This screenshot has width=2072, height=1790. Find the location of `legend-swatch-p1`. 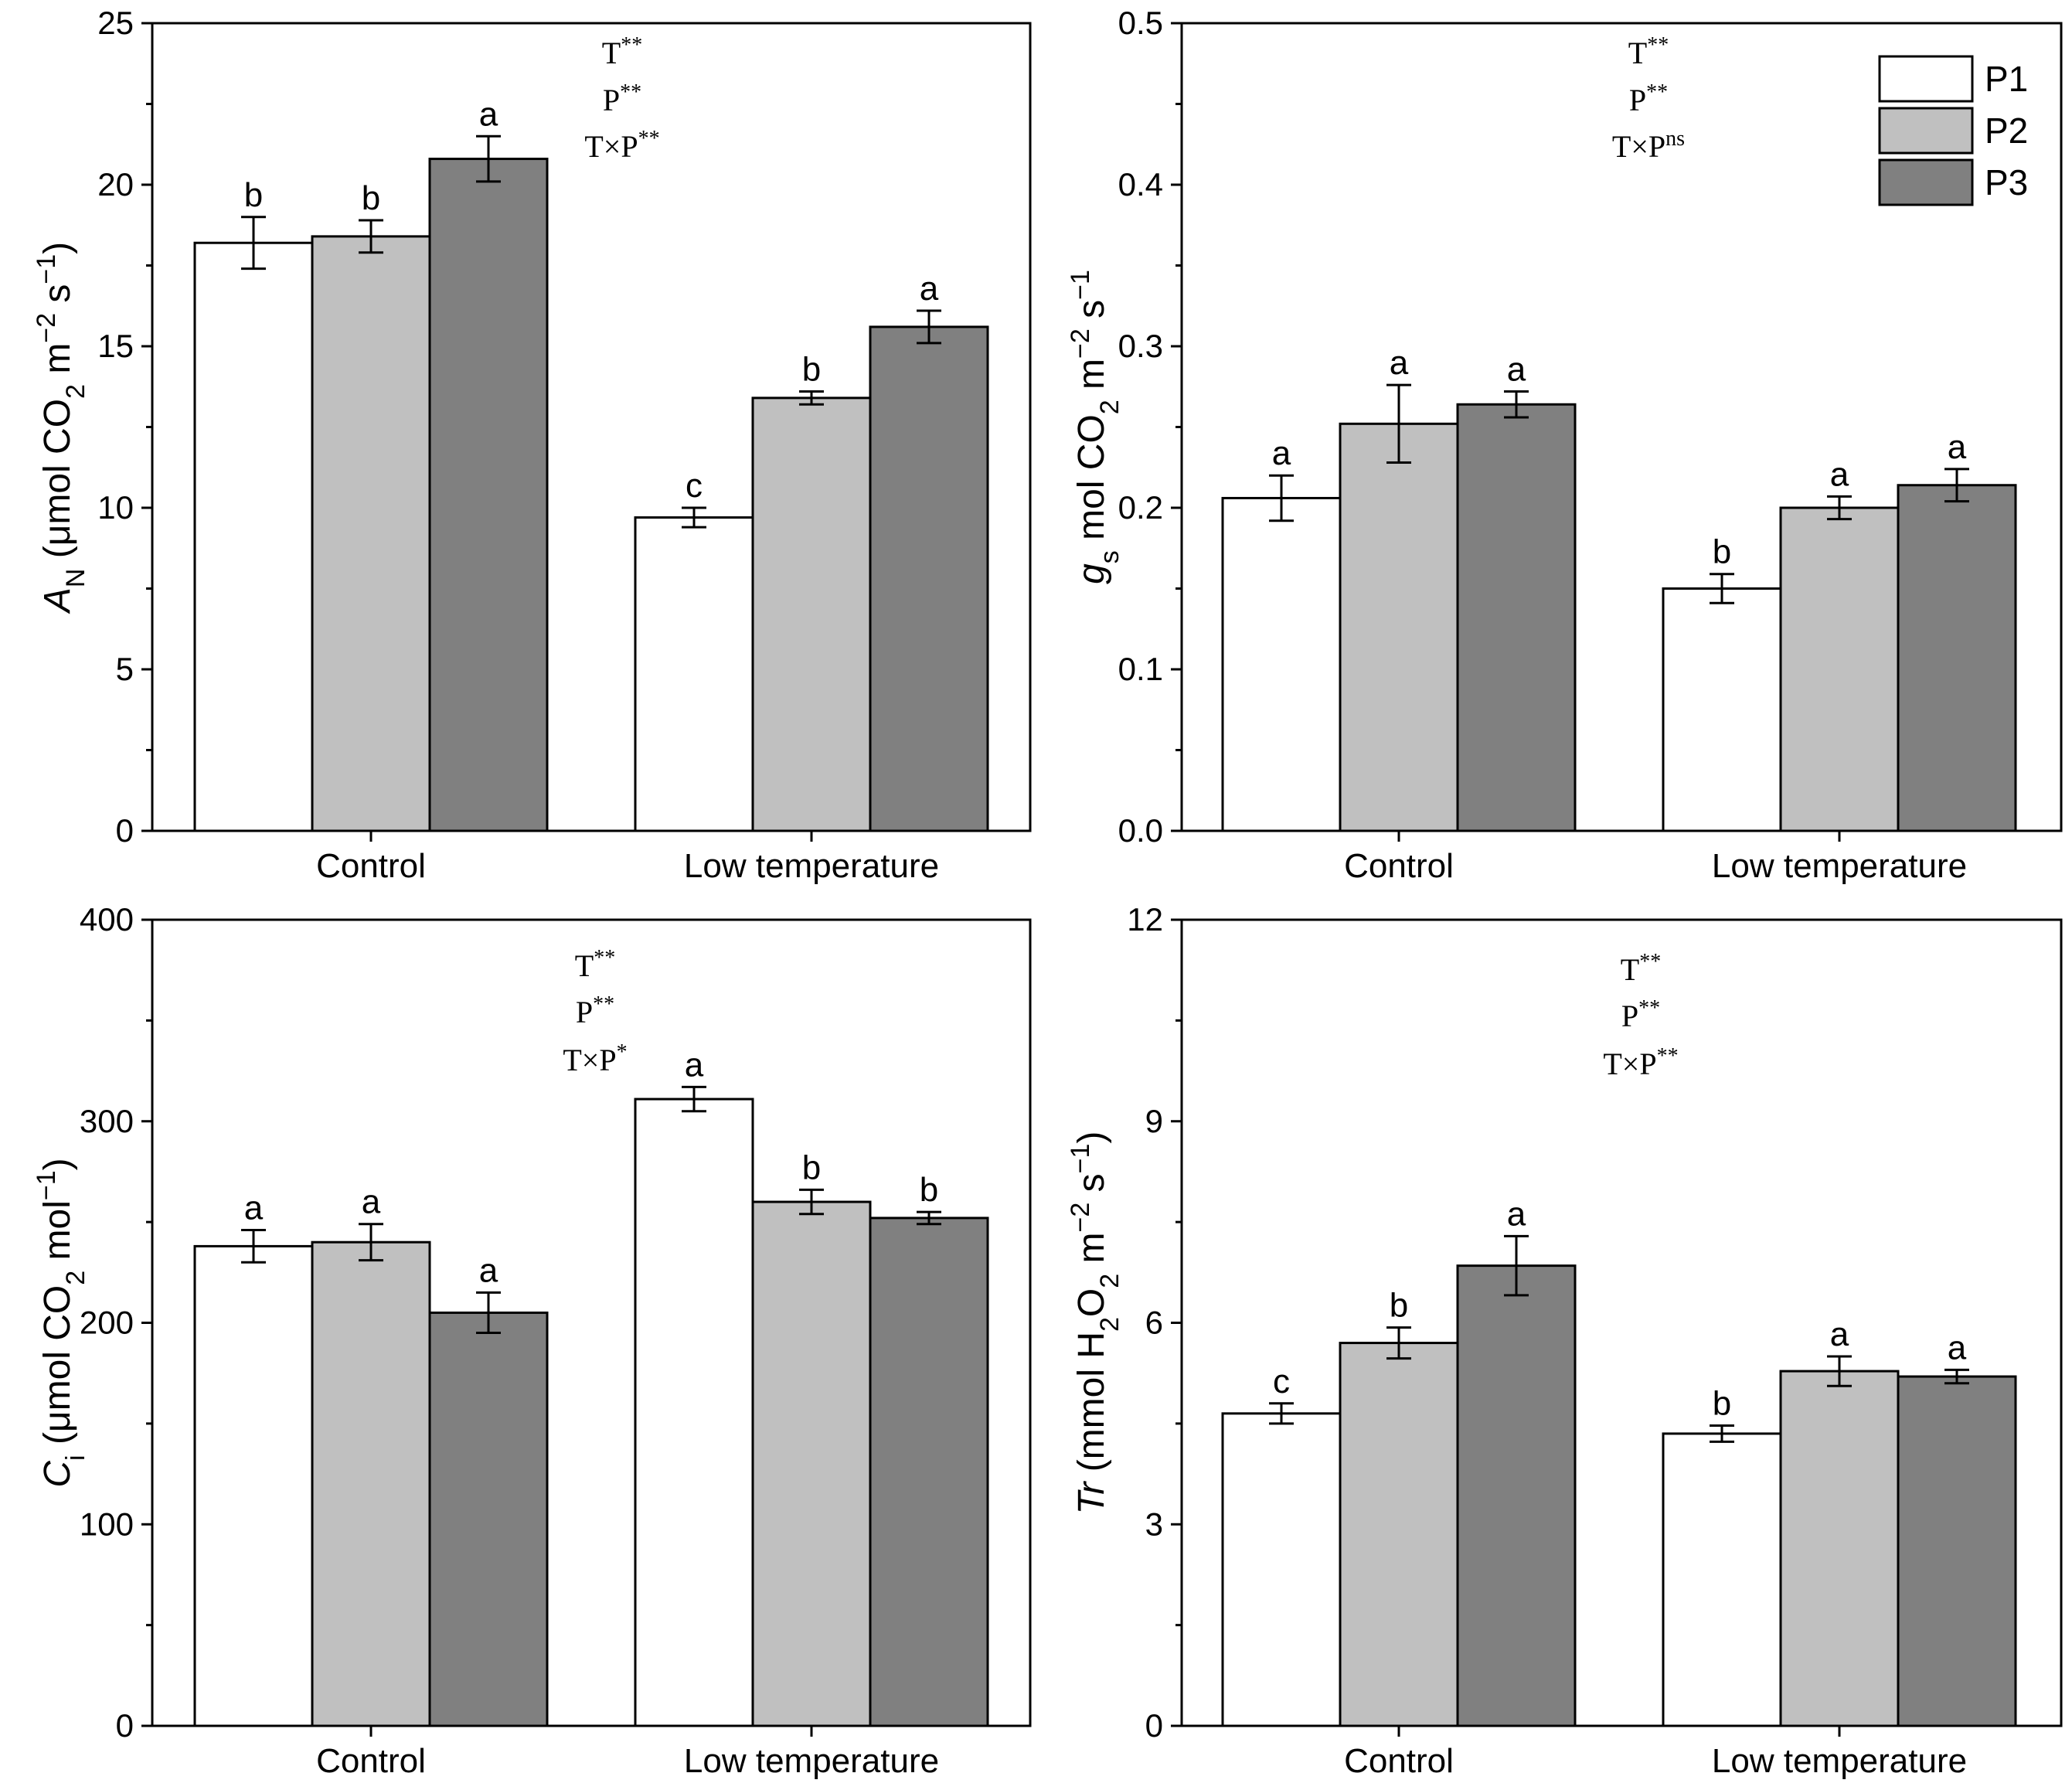

legend-swatch-p1 is located at coordinates (1926, 79).